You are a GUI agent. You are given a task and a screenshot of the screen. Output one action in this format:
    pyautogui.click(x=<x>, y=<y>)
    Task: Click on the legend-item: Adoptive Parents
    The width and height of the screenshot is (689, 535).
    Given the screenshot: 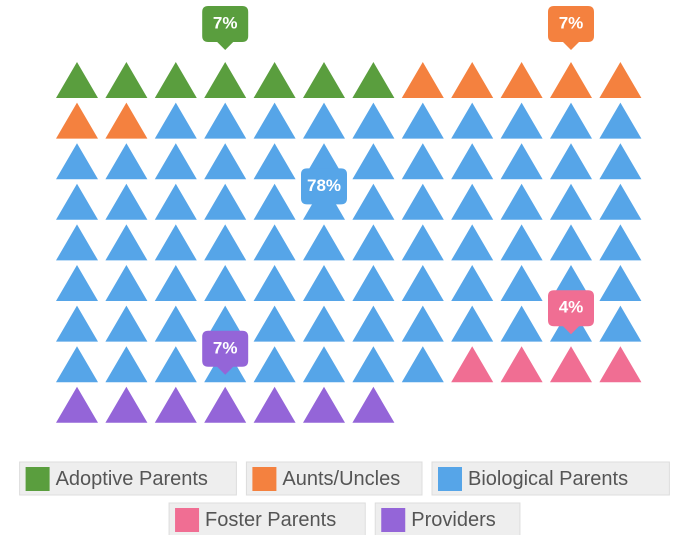 What is the action you would take?
    pyautogui.click(x=128, y=478)
    